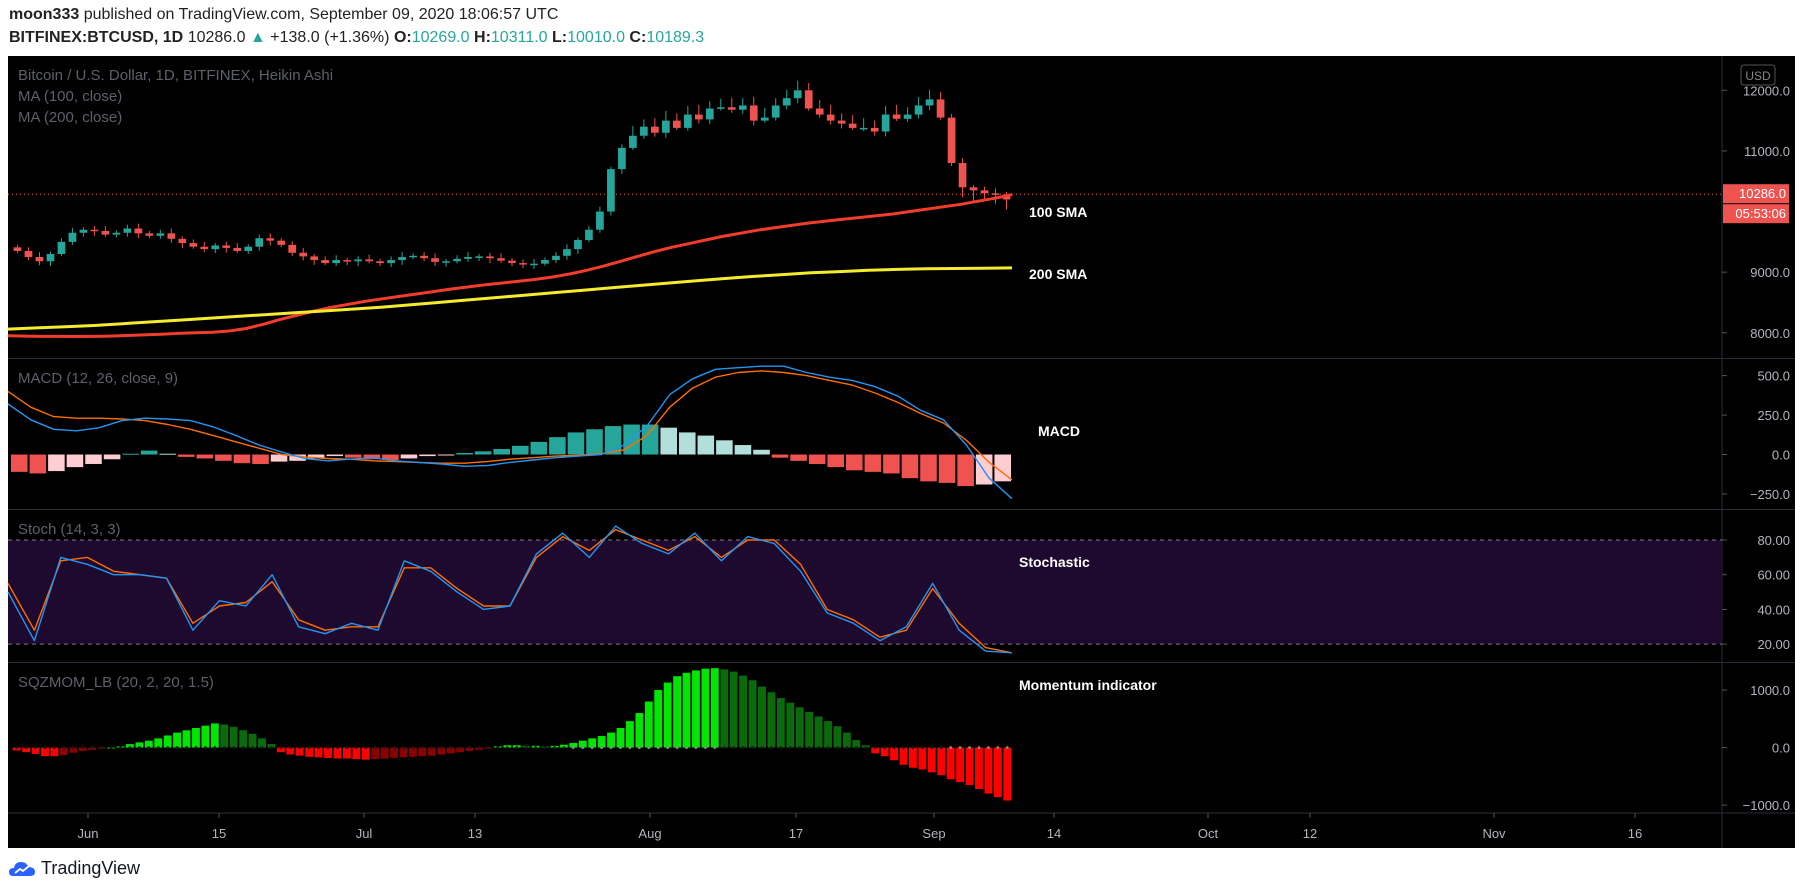  I want to click on legend-item: MA (200, close), so click(70, 117).